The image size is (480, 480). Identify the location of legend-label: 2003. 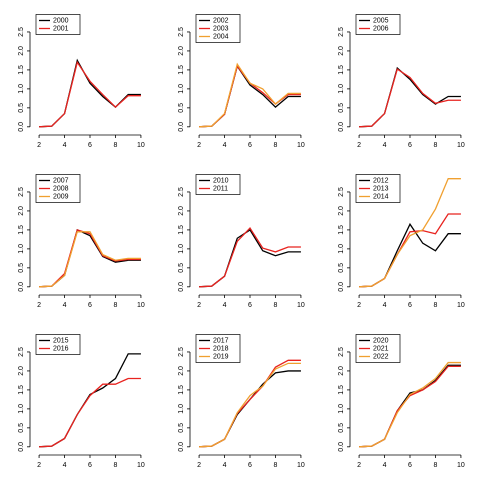
(221, 28).